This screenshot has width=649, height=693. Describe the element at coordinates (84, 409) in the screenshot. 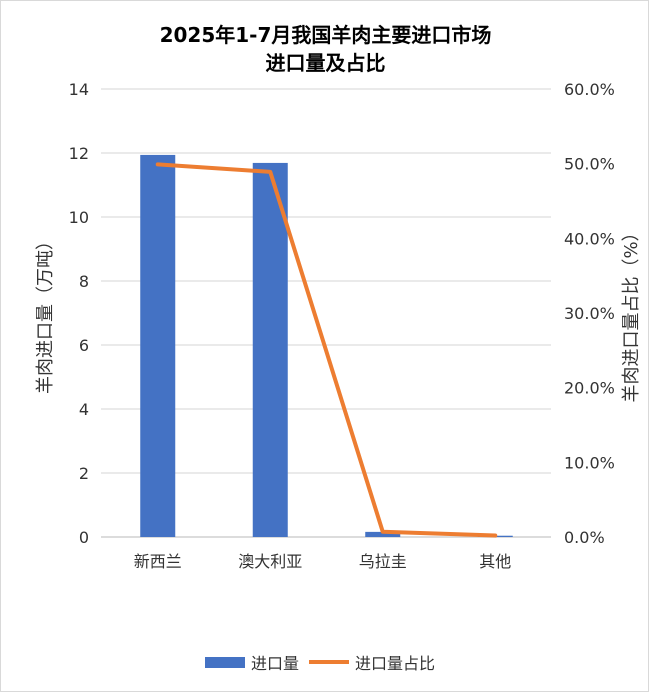

I see `y-tick-label: 4` at that location.